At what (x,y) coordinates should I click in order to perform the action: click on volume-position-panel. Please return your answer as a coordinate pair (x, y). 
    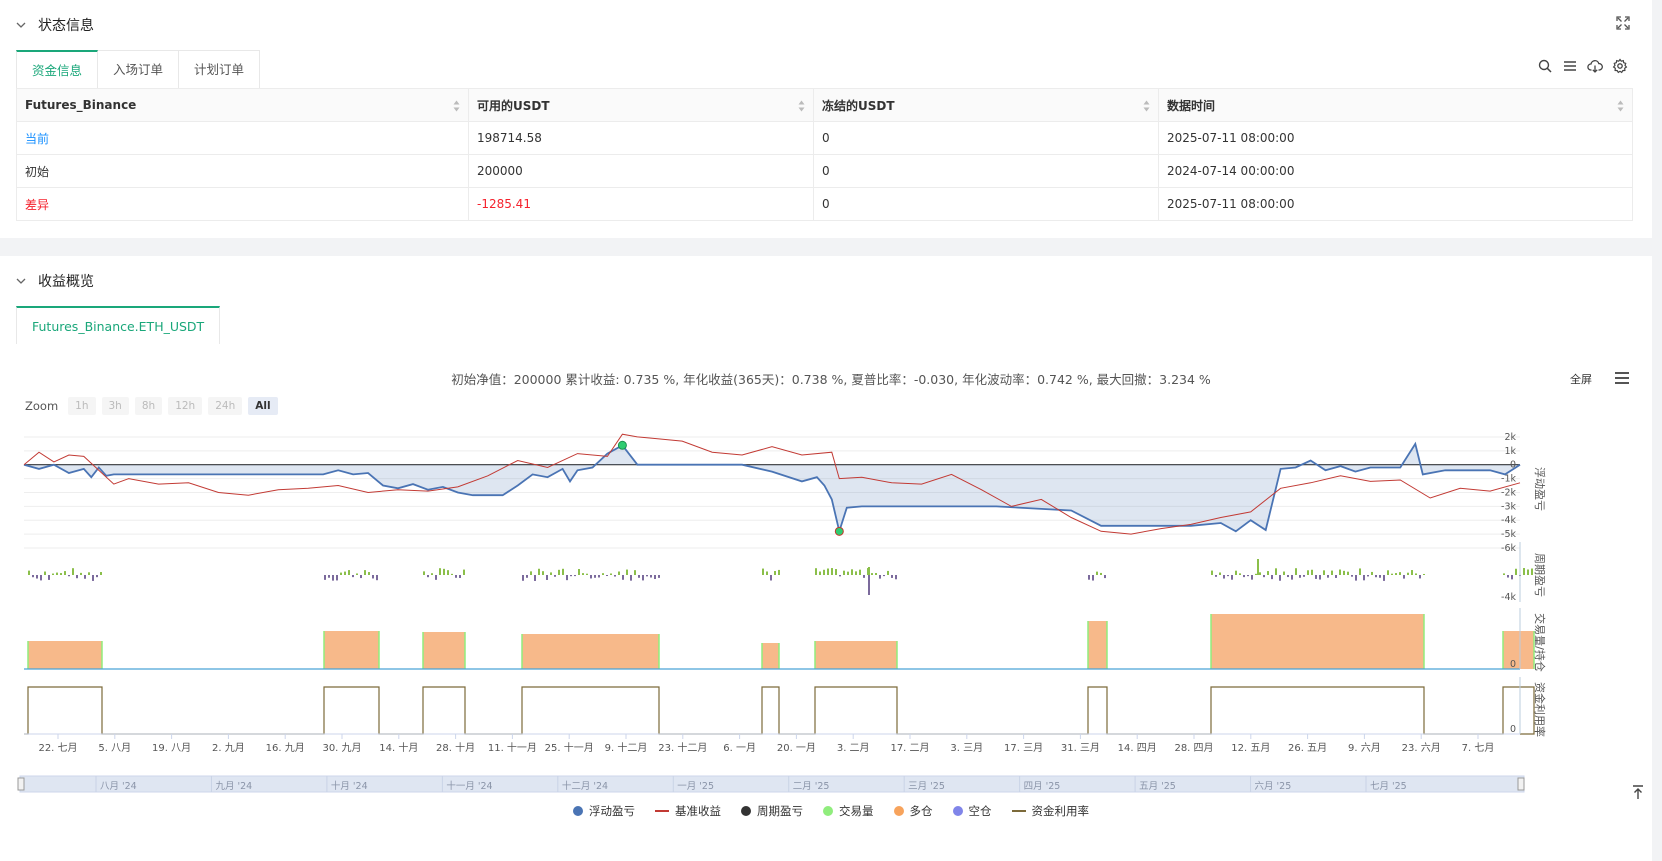
    Looking at the image, I should click on (779, 642).